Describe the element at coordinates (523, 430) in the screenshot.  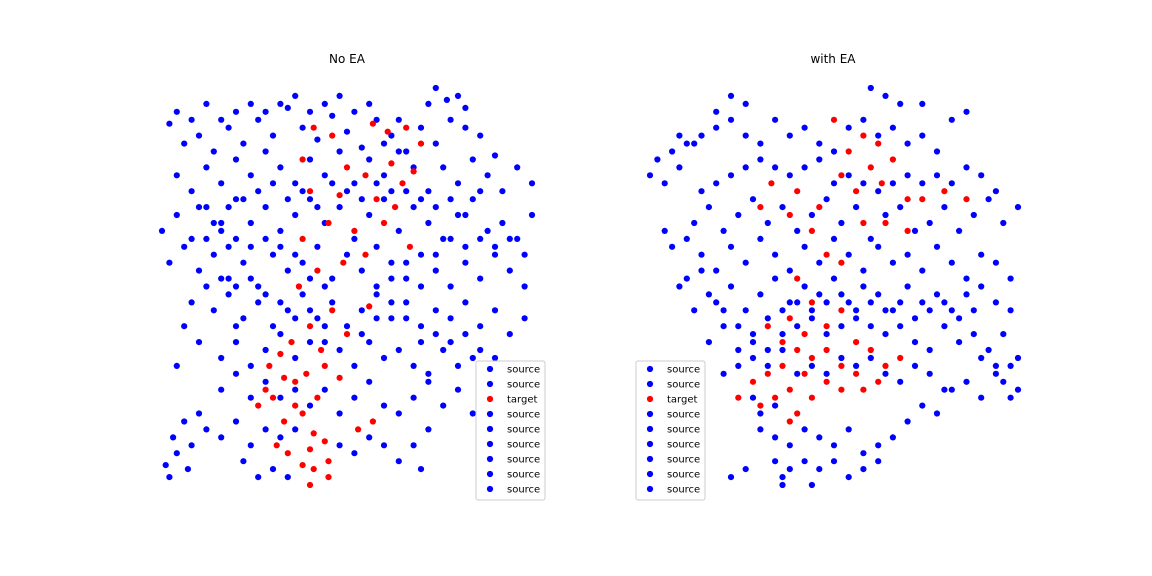
I see `legend-label: source` at that location.